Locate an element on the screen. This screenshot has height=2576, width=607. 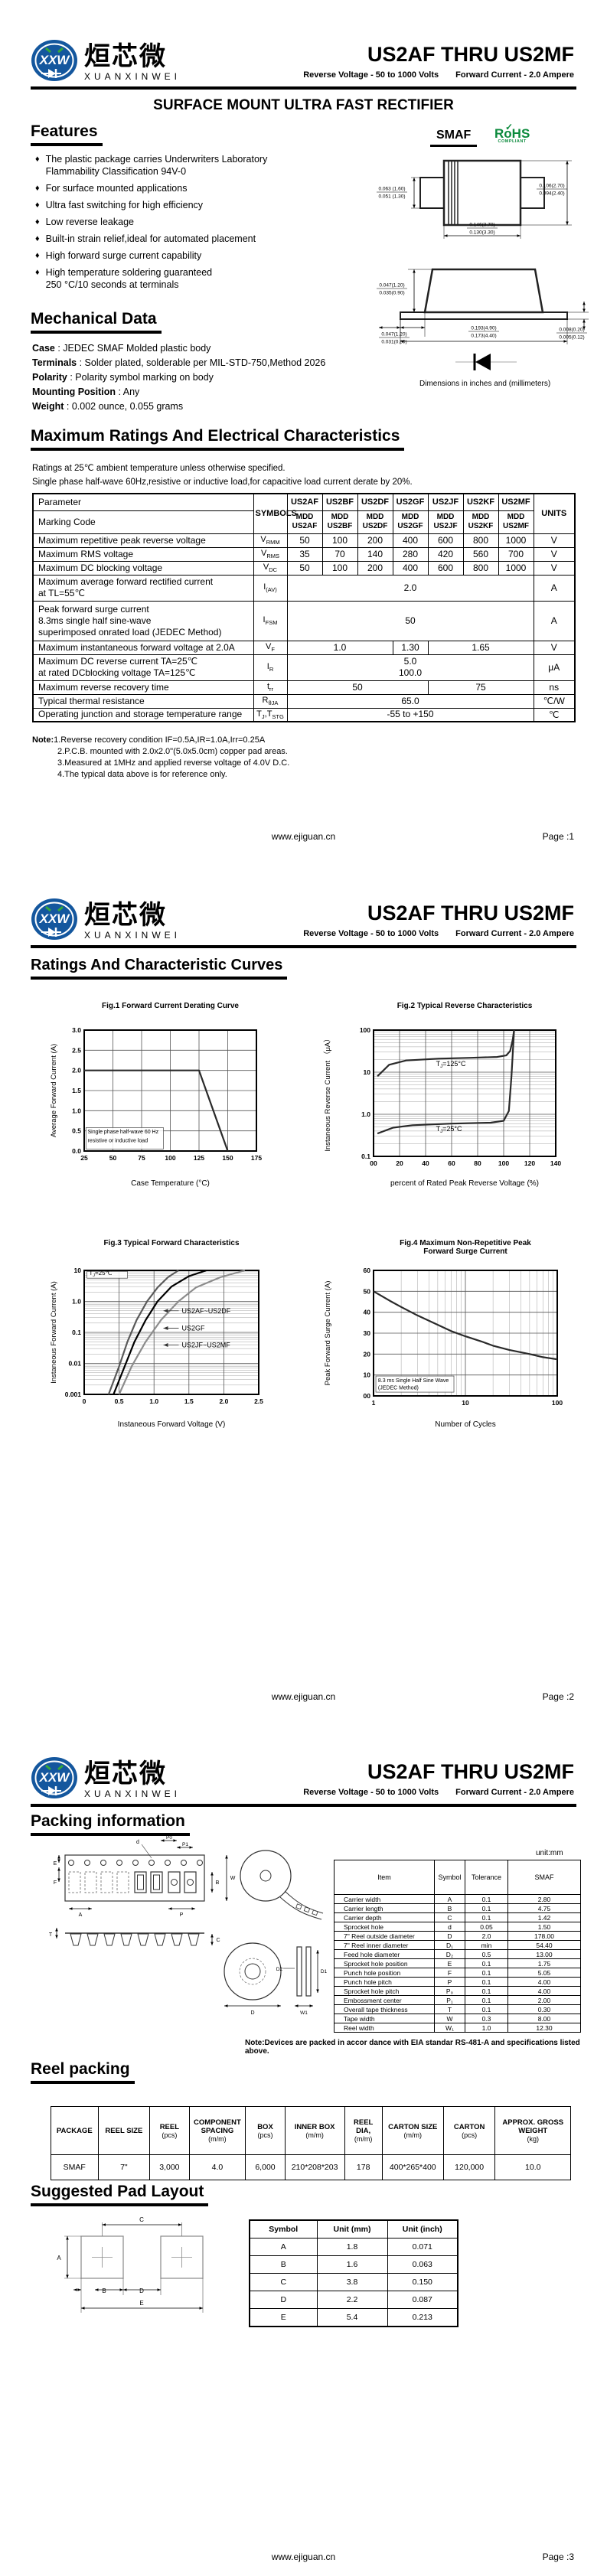
marking-code: MDD US2JF is located at coordinates (446, 522).